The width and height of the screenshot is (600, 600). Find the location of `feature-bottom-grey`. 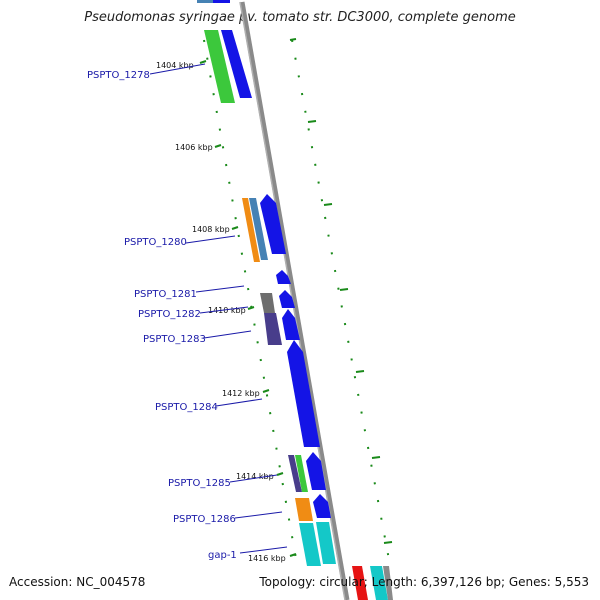

feature-bottom-grey is located at coordinates (388, 583).